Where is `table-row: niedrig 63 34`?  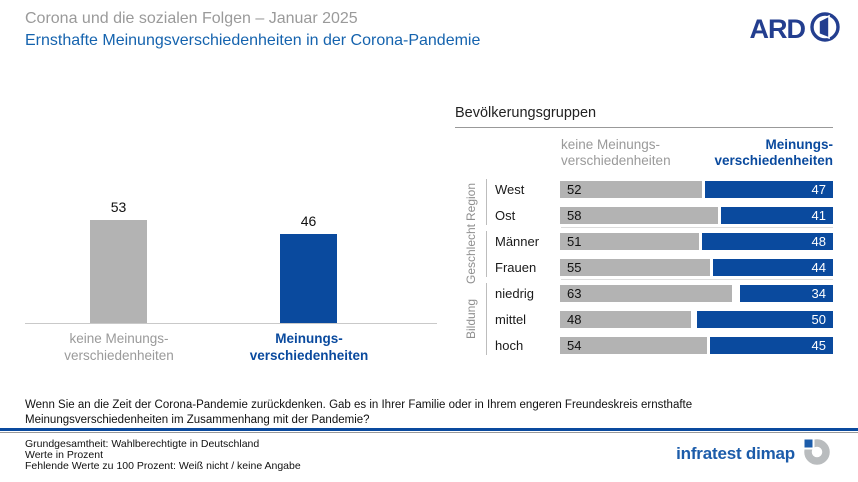
table-row: niedrig 63 34 is located at coordinates (660, 293).